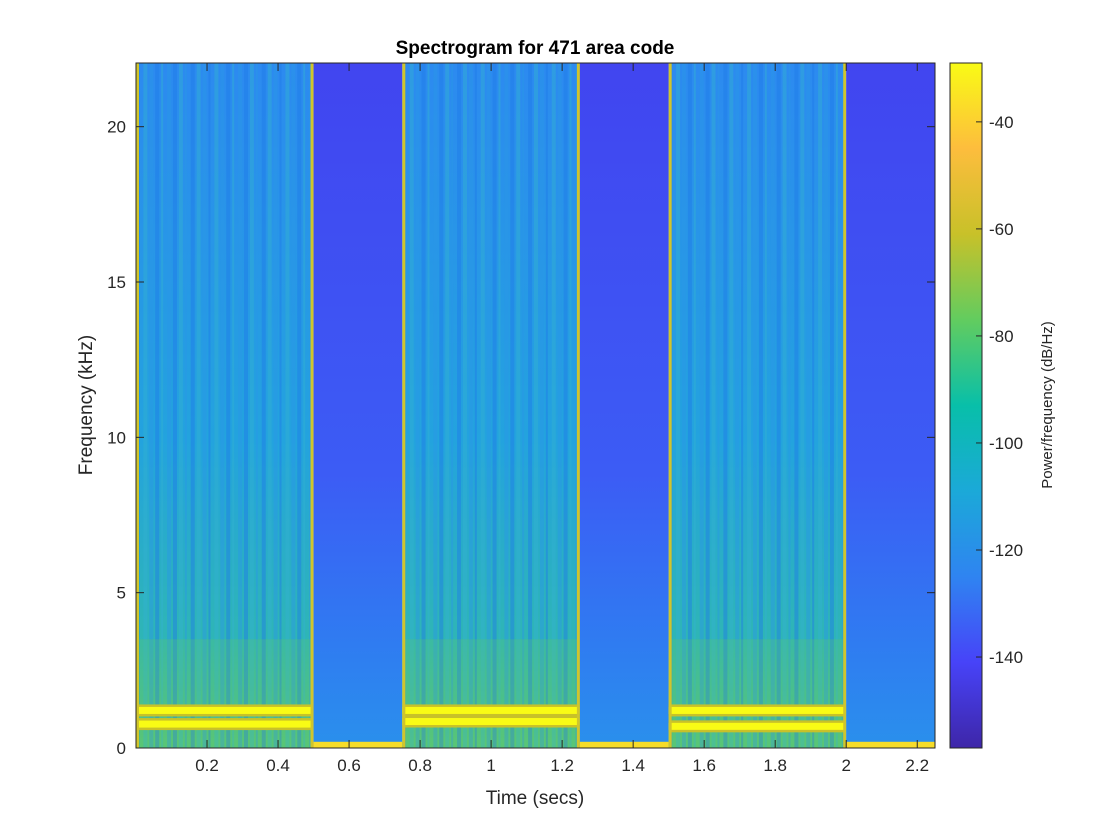  Describe the element at coordinates (562, 765) in the screenshot. I see `x-tick-label: 1.2` at that location.